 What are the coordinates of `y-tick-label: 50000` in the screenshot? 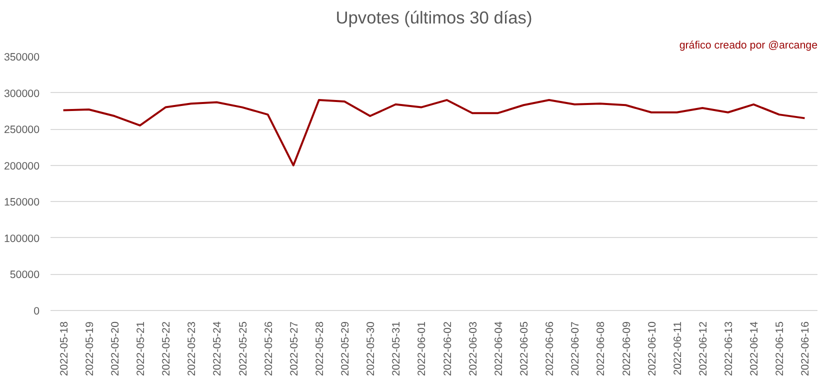 It's located at (25, 275).